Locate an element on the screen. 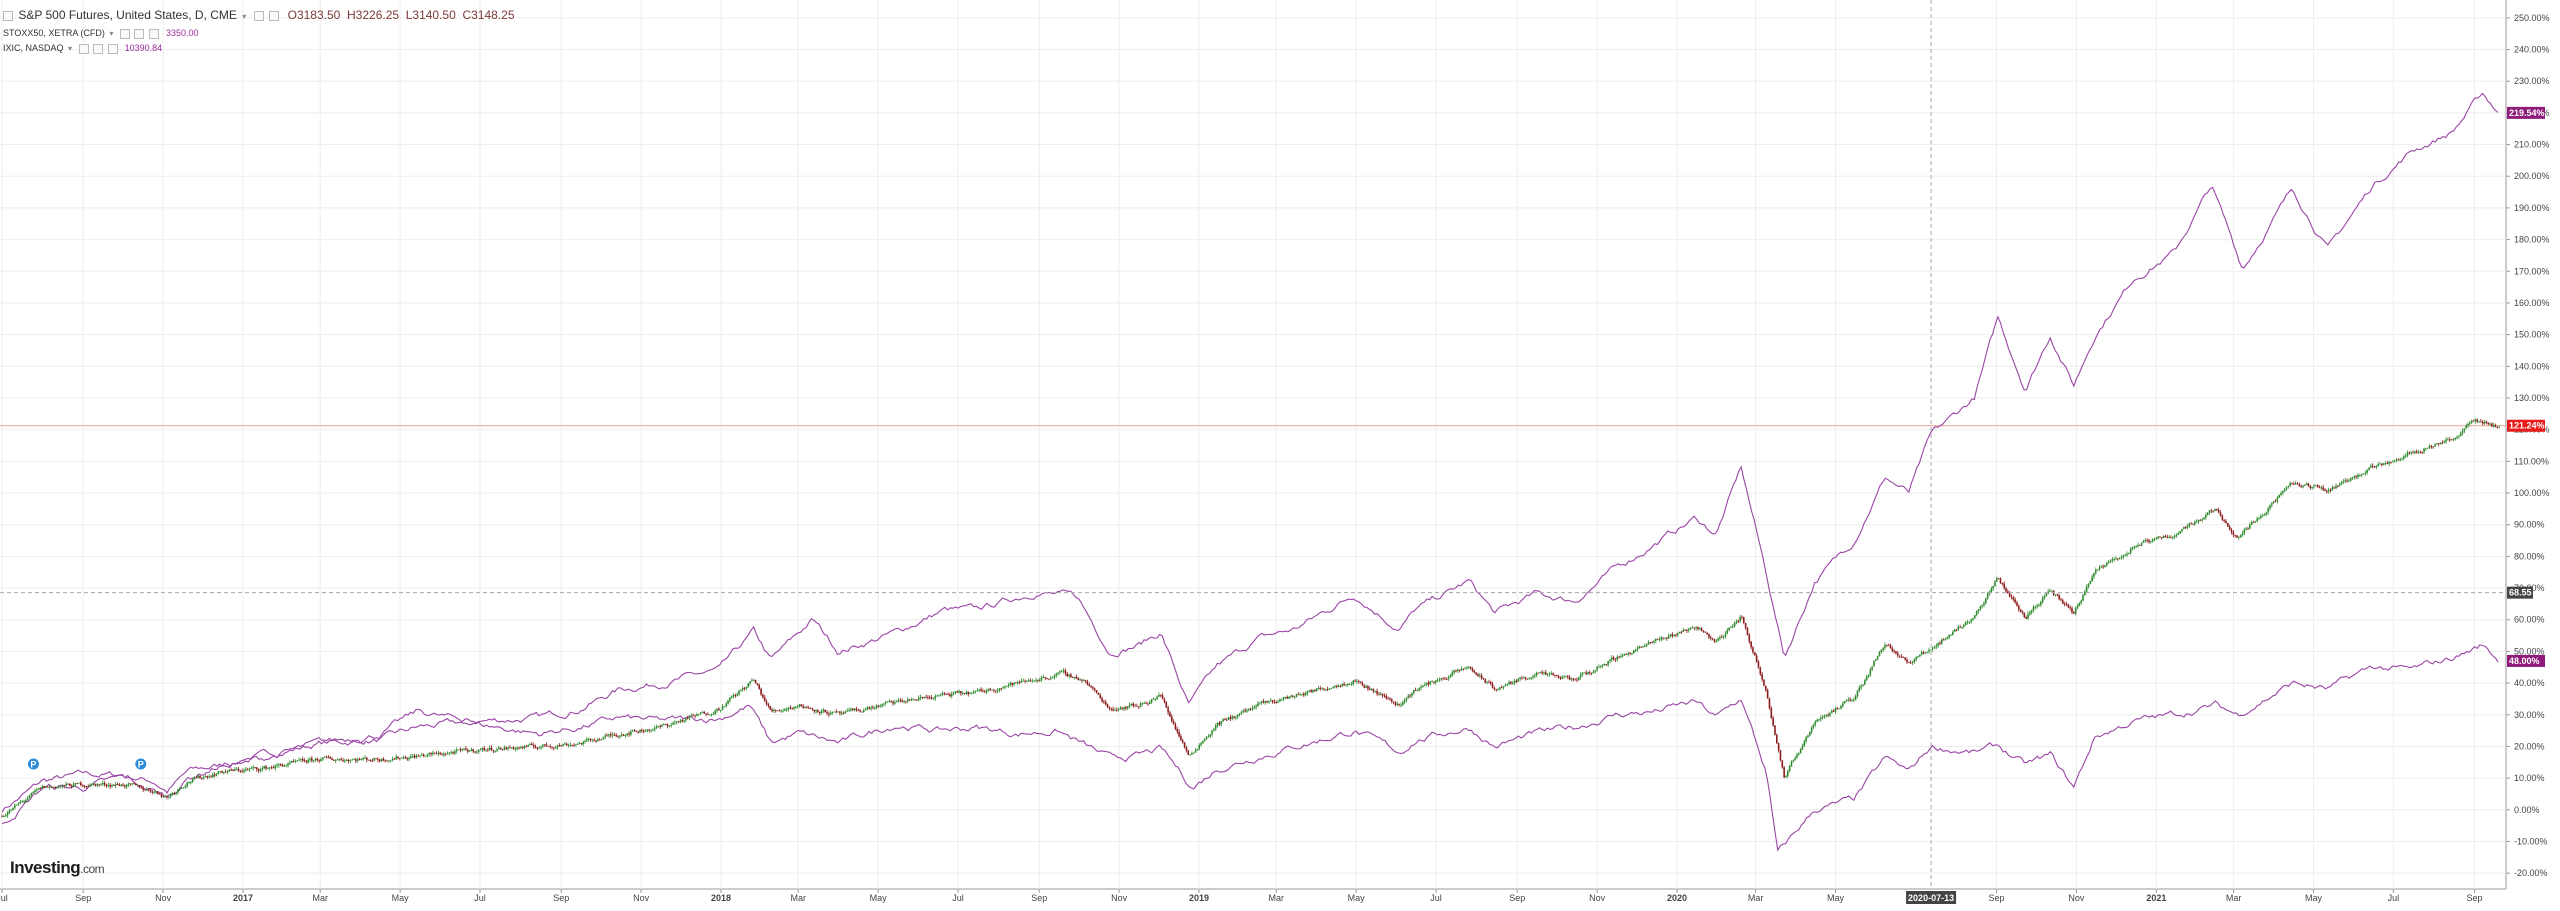 The width and height of the screenshot is (2560, 911). legend-series-3-value: 10390.84 is located at coordinates (143, 48).